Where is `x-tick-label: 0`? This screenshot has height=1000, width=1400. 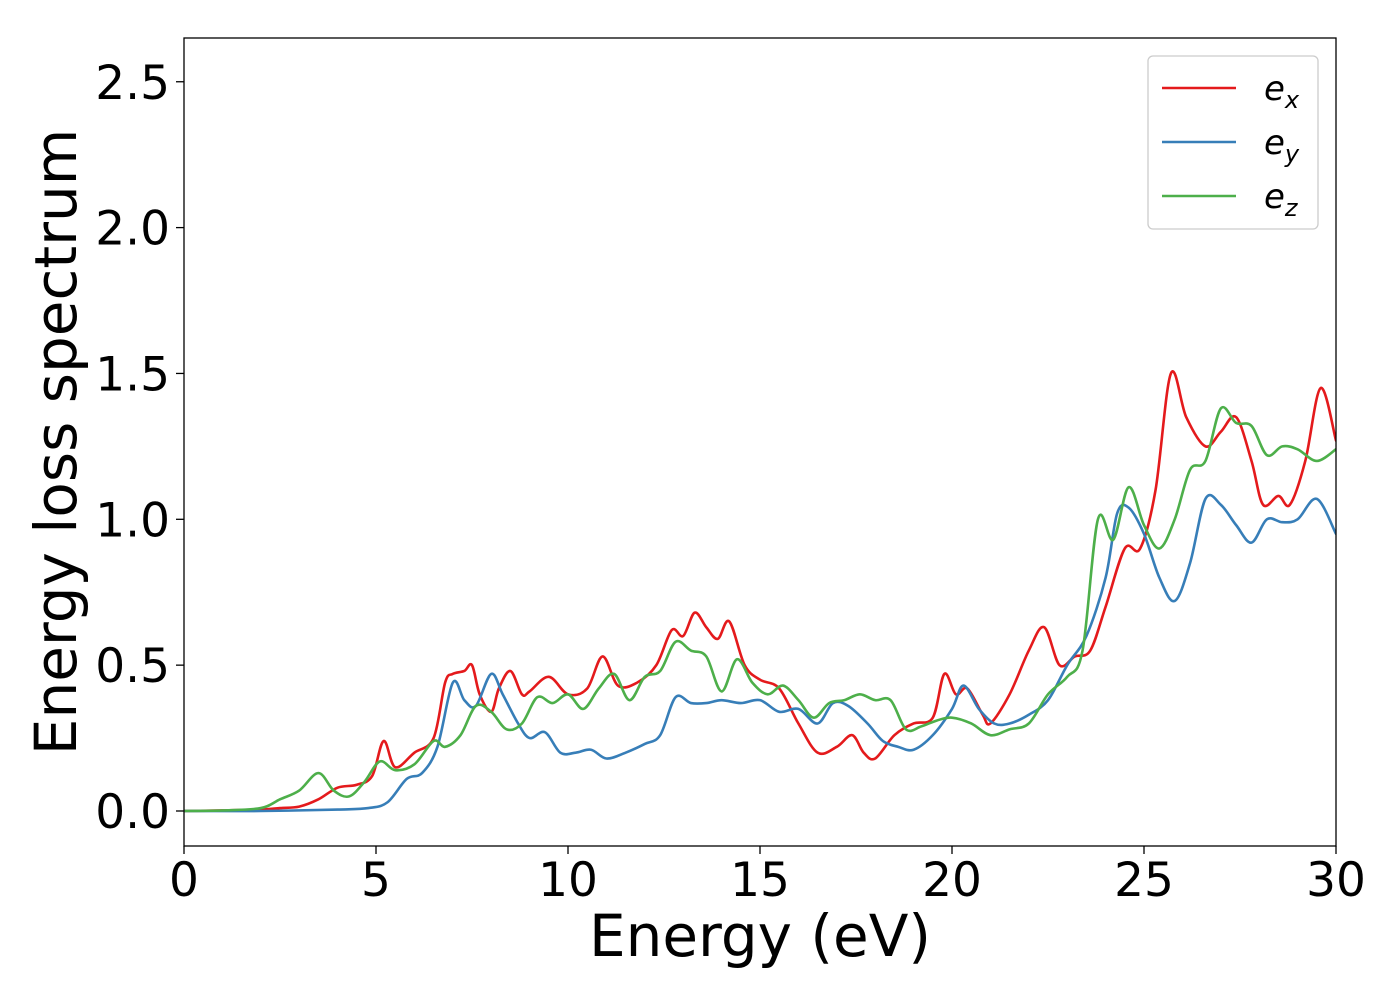 x-tick-label: 0 is located at coordinates (184, 880).